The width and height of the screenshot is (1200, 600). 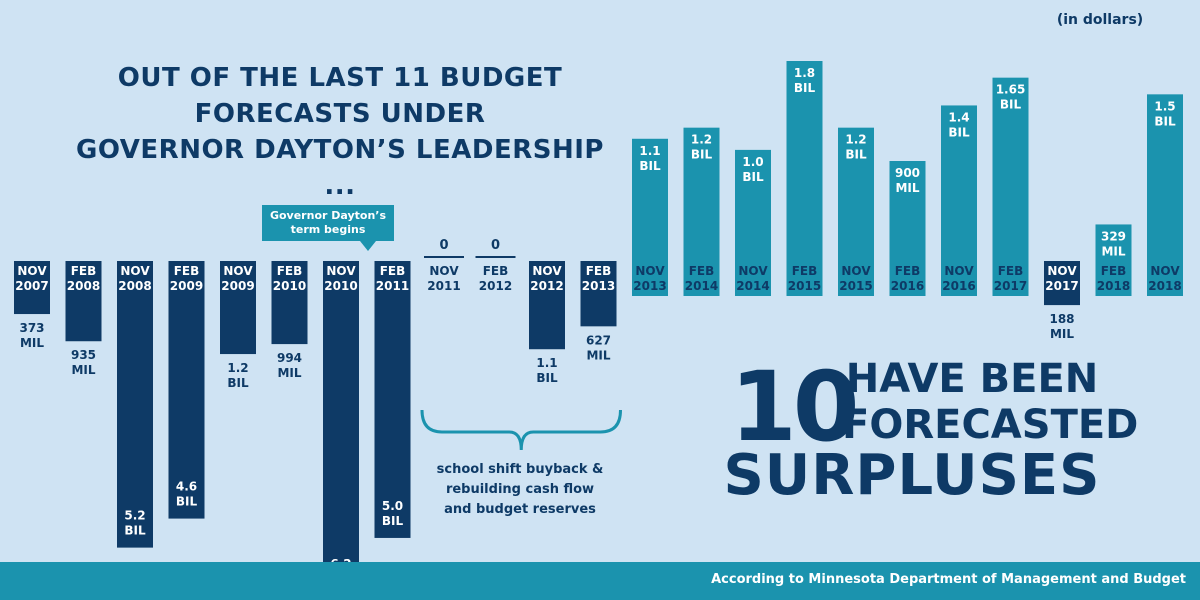 I want to click on brace-shape, so click(x=521, y=430).